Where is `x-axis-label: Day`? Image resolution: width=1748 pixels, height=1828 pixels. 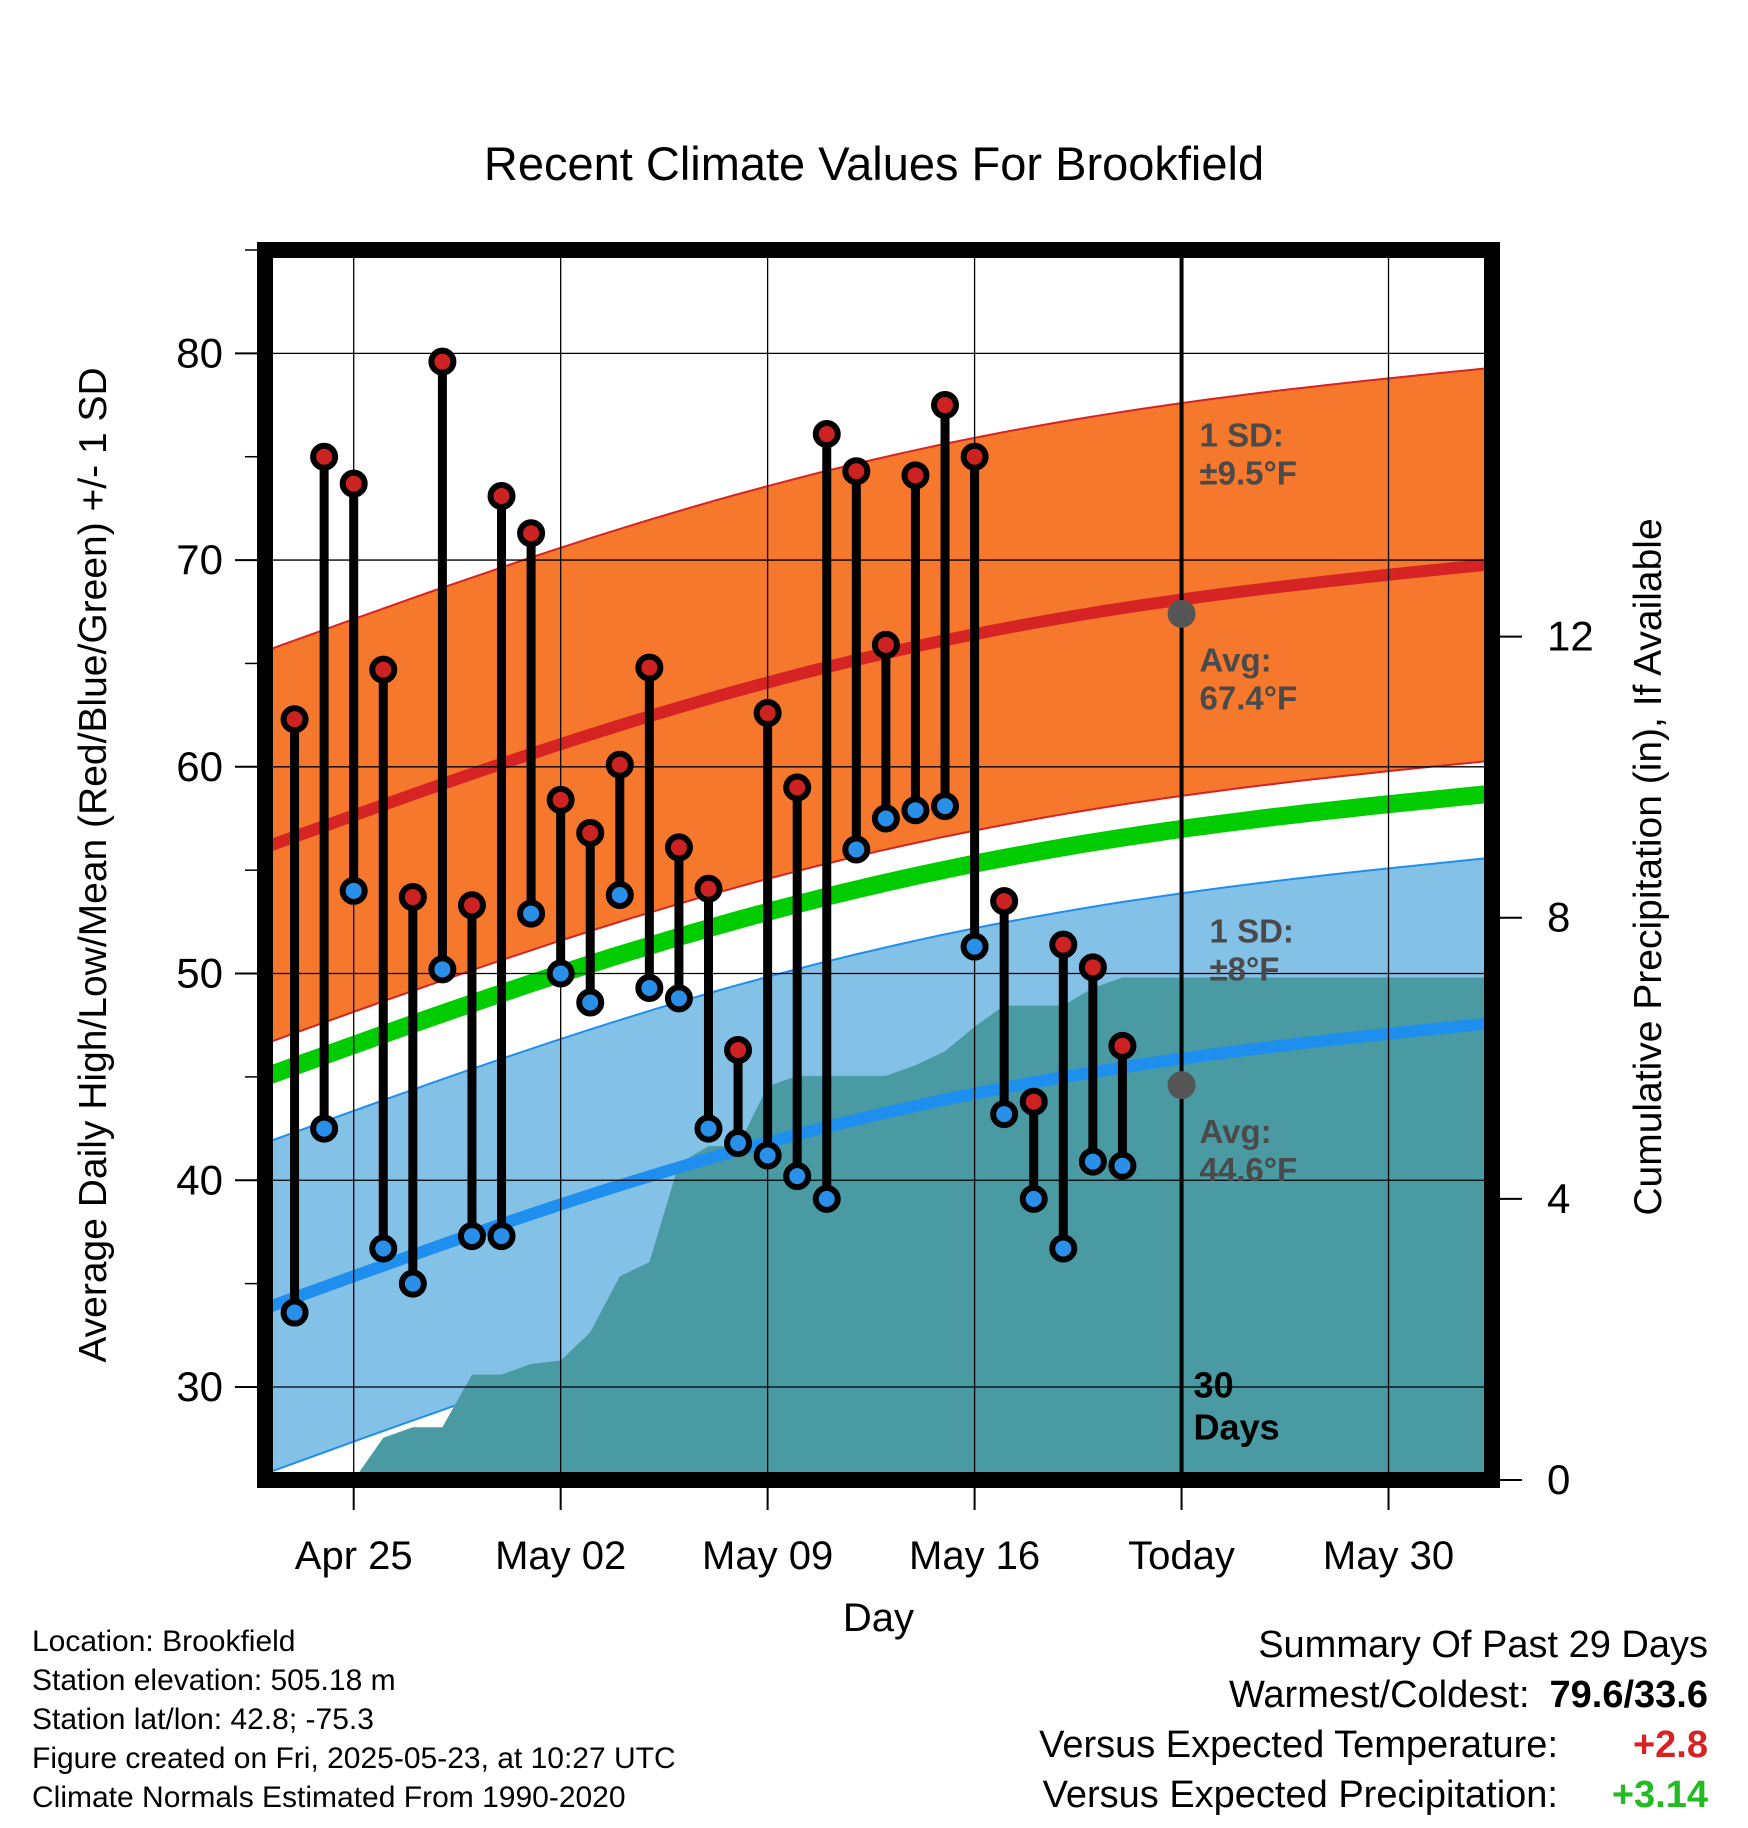
x-axis-label: Day is located at coordinates (878, 1618).